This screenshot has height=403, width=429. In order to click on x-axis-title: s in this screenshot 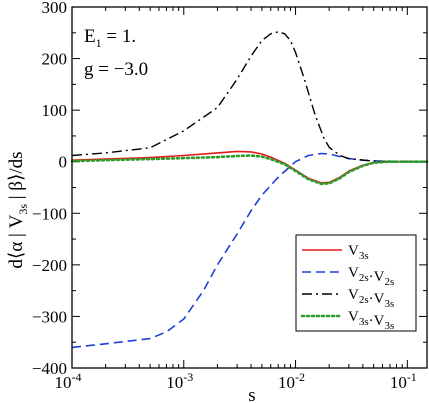, I will do `click(251, 394)`.